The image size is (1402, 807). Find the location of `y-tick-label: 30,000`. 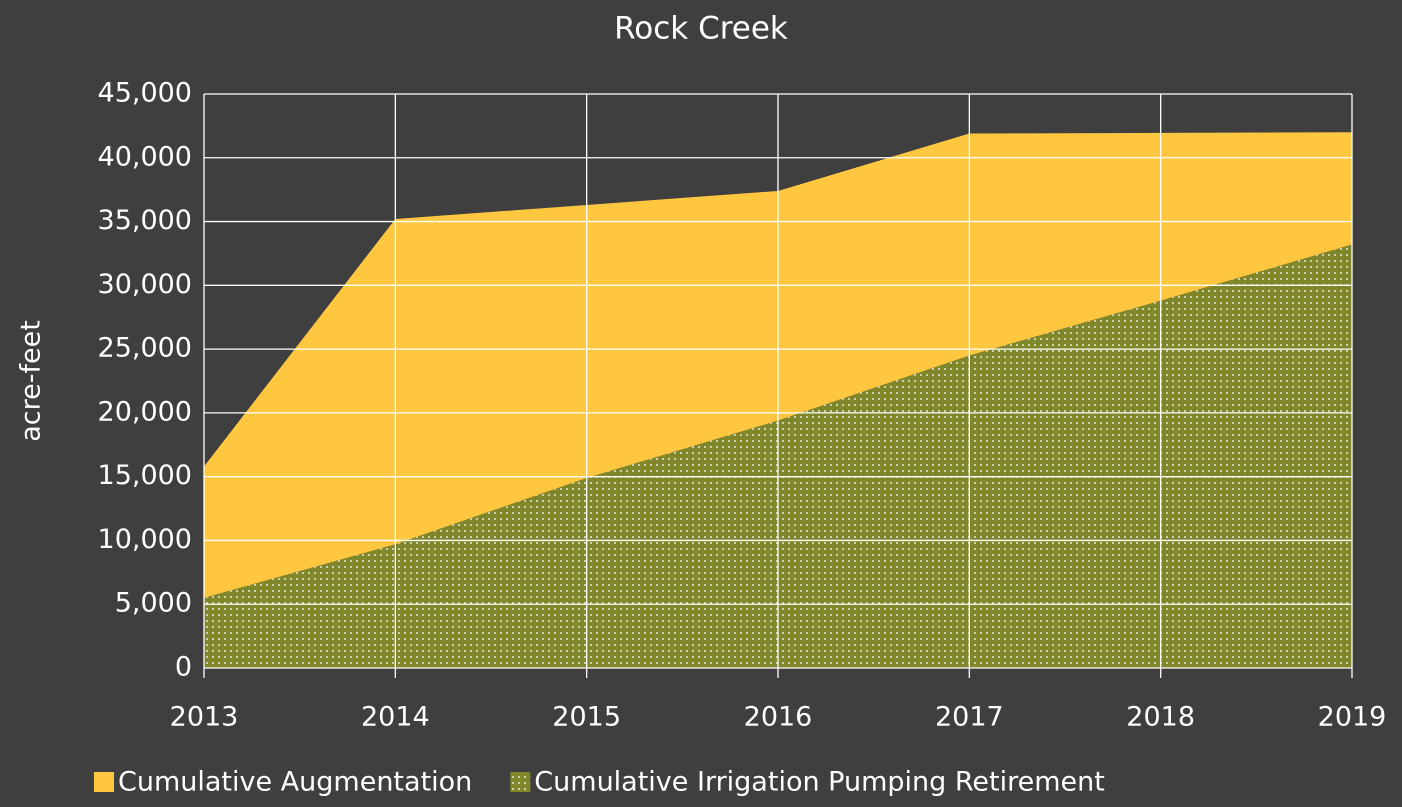

y-tick-label: 30,000 is located at coordinates (145, 284).